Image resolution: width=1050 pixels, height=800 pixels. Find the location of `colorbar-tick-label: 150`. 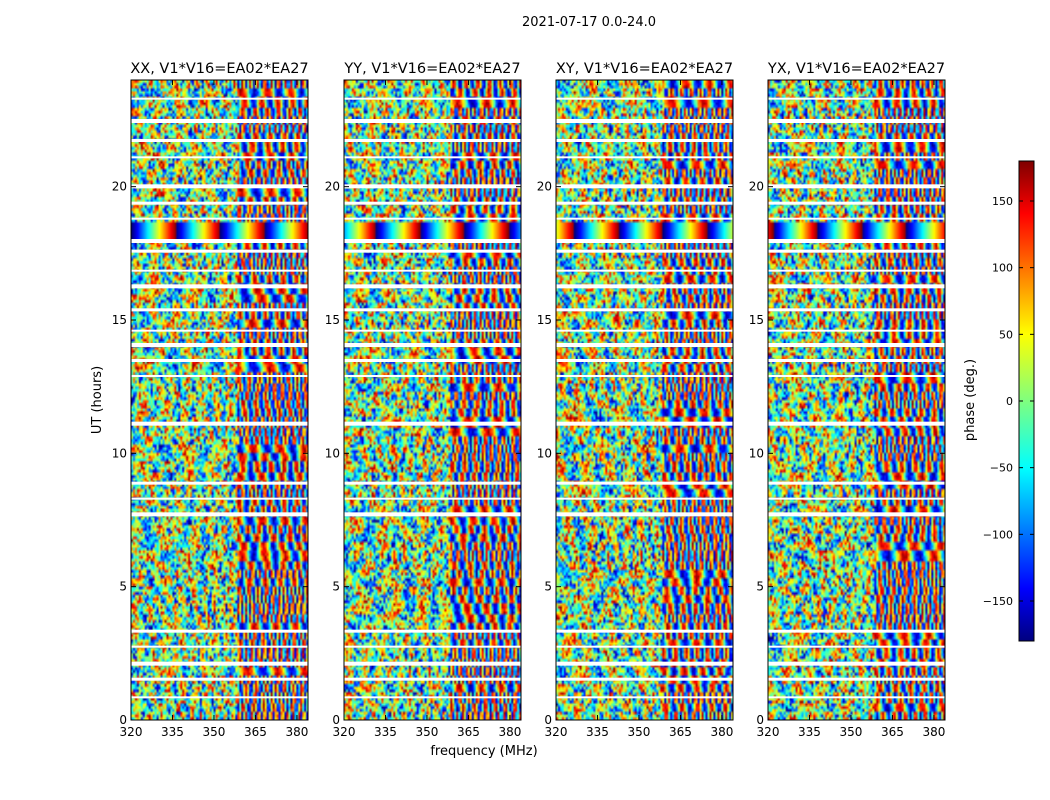

colorbar-tick-label: 150 is located at coordinates (1002, 201).